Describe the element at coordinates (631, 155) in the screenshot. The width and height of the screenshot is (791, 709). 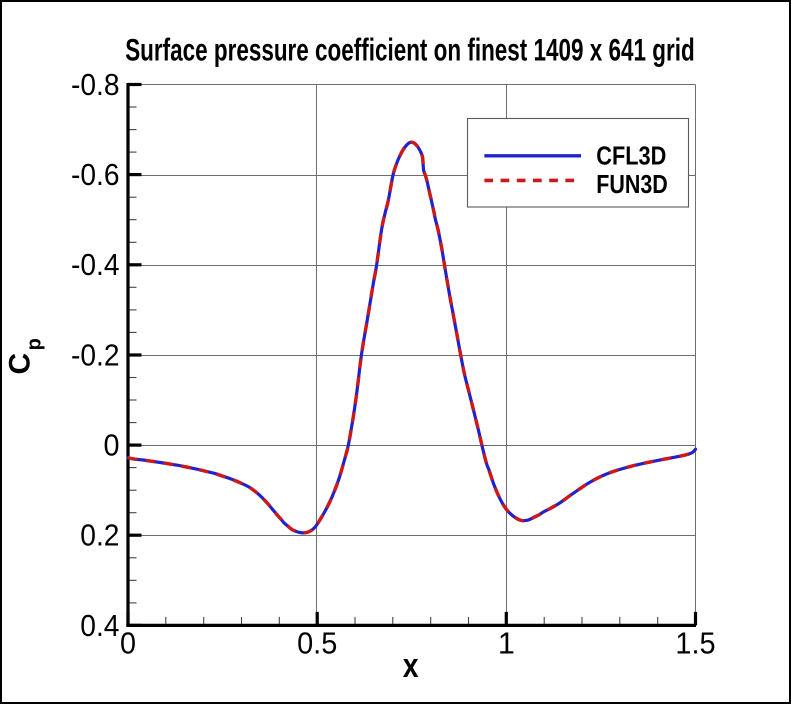
I see `svg-text: CFL3D` at that location.